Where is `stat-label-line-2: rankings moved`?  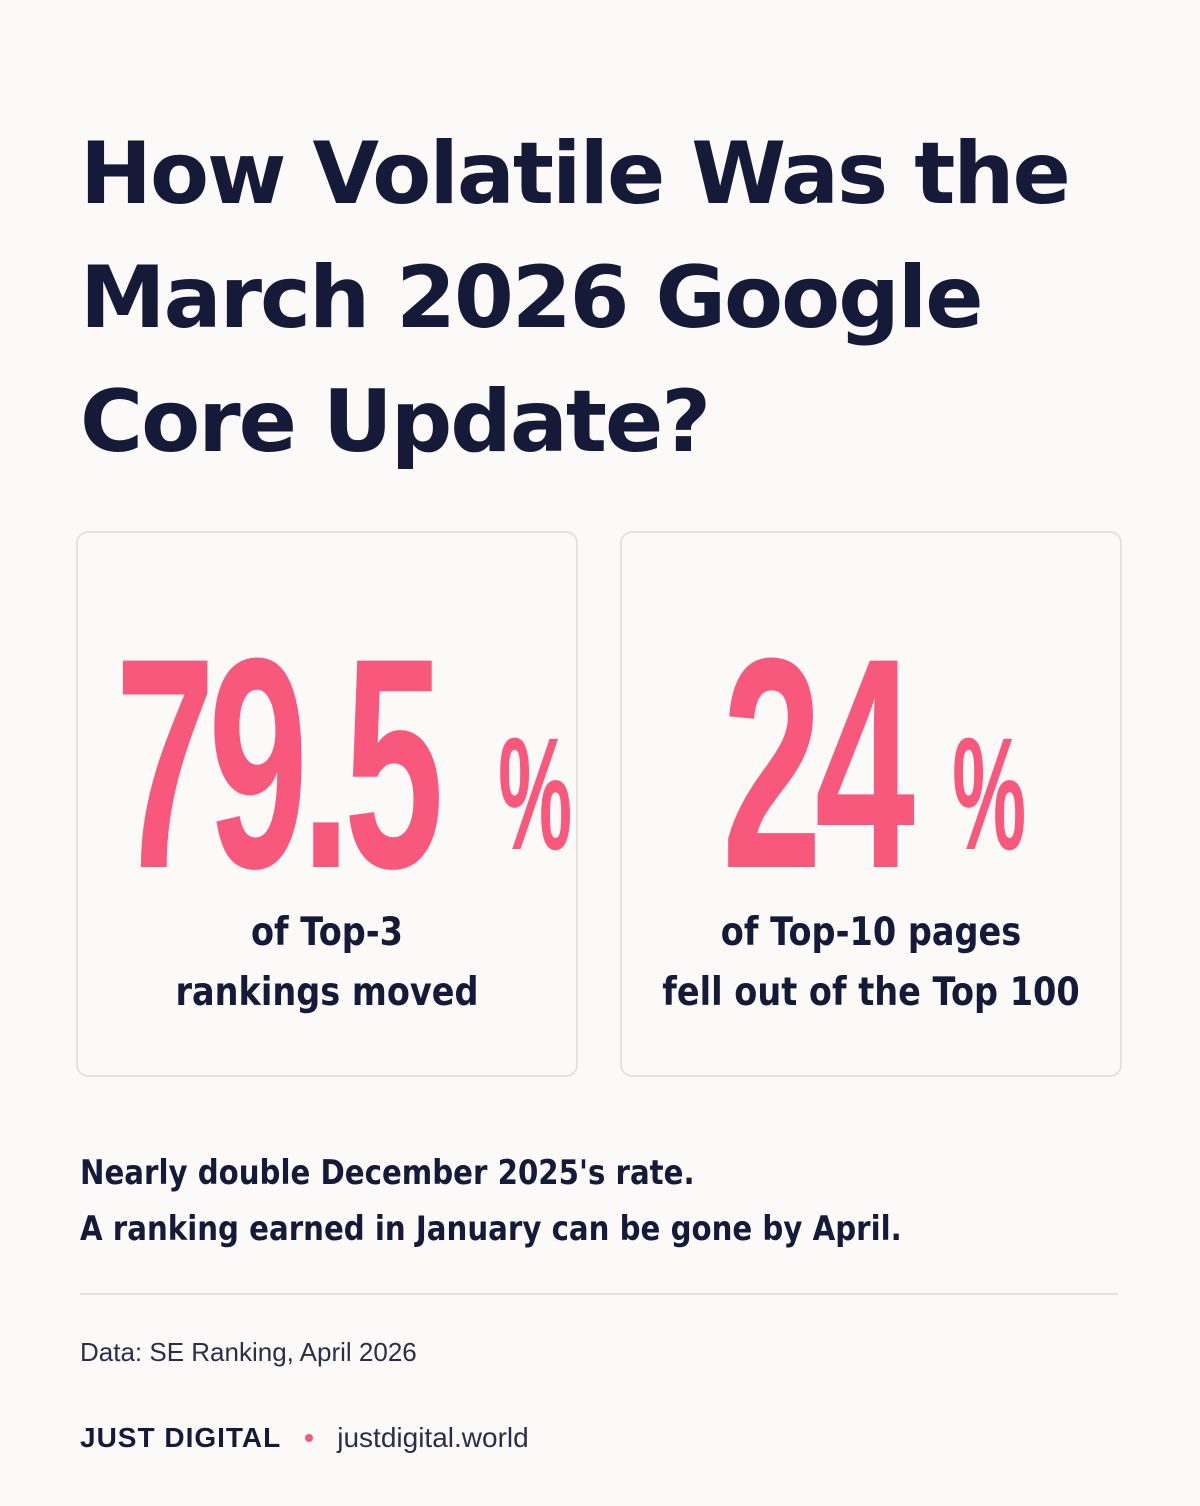
stat-label-line-2: rankings moved is located at coordinates (327, 992).